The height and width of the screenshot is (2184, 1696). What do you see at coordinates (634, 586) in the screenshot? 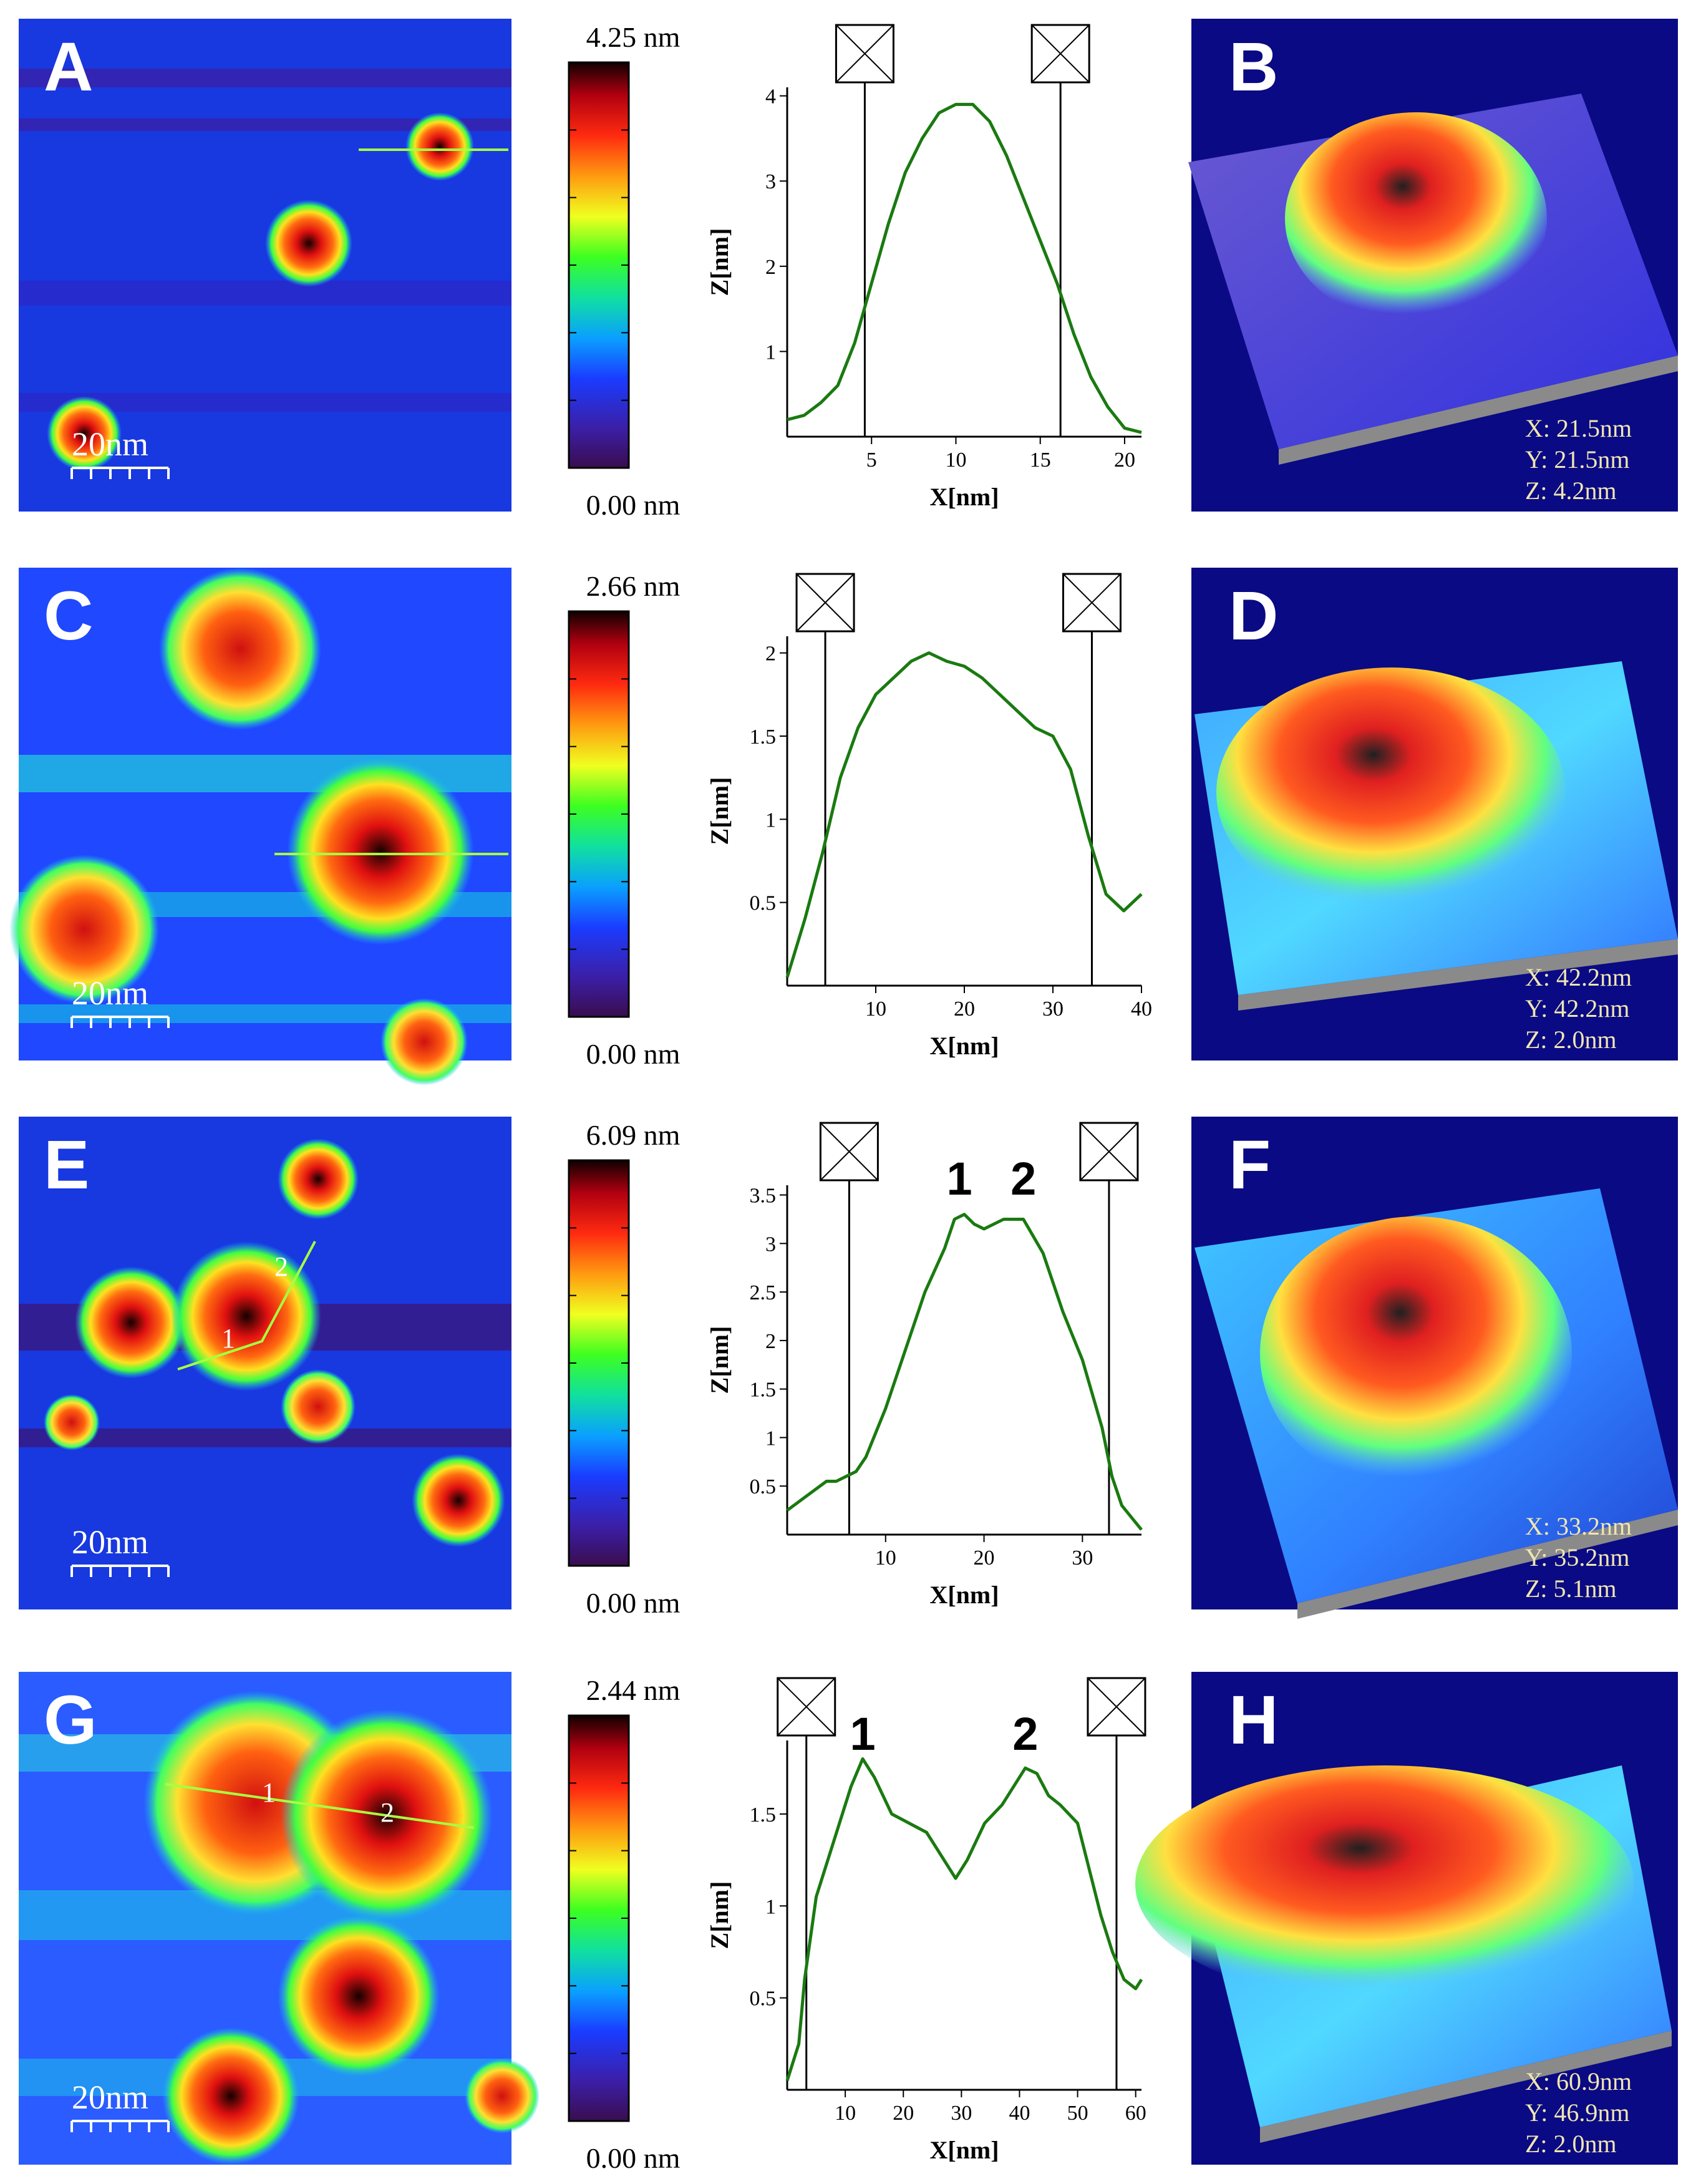
I see `colorbar-max-label: 2.66 nm` at bounding box center [634, 586].